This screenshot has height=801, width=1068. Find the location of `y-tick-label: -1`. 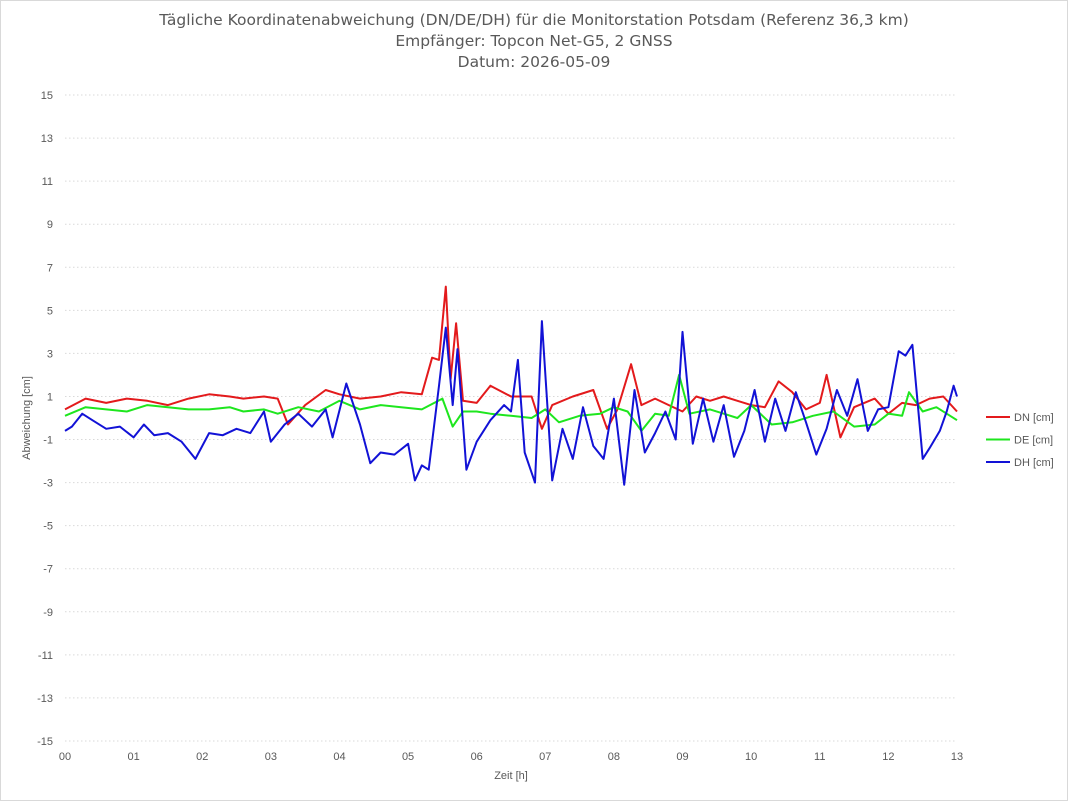

y-tick-label: -1 is located at coordinates (48, 441).